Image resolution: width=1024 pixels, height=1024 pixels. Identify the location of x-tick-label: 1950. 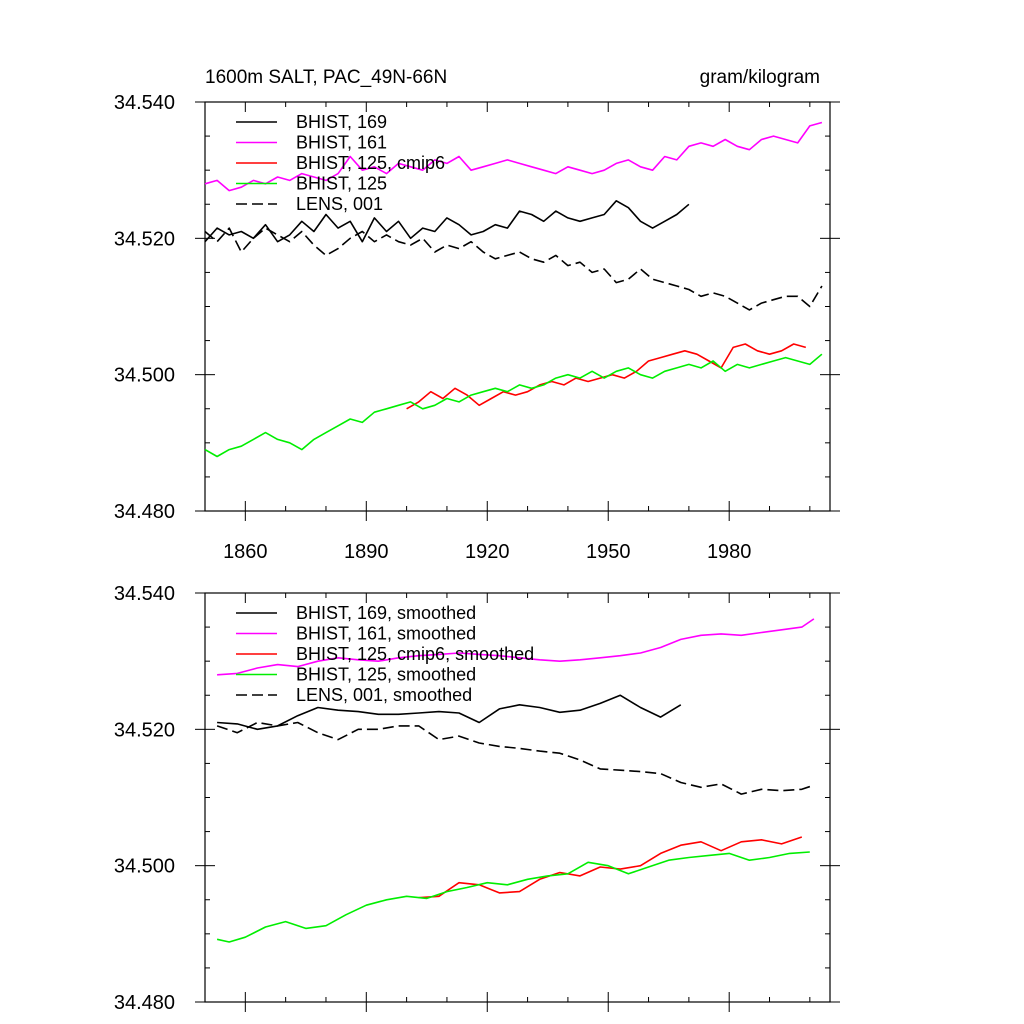
(608, 552).